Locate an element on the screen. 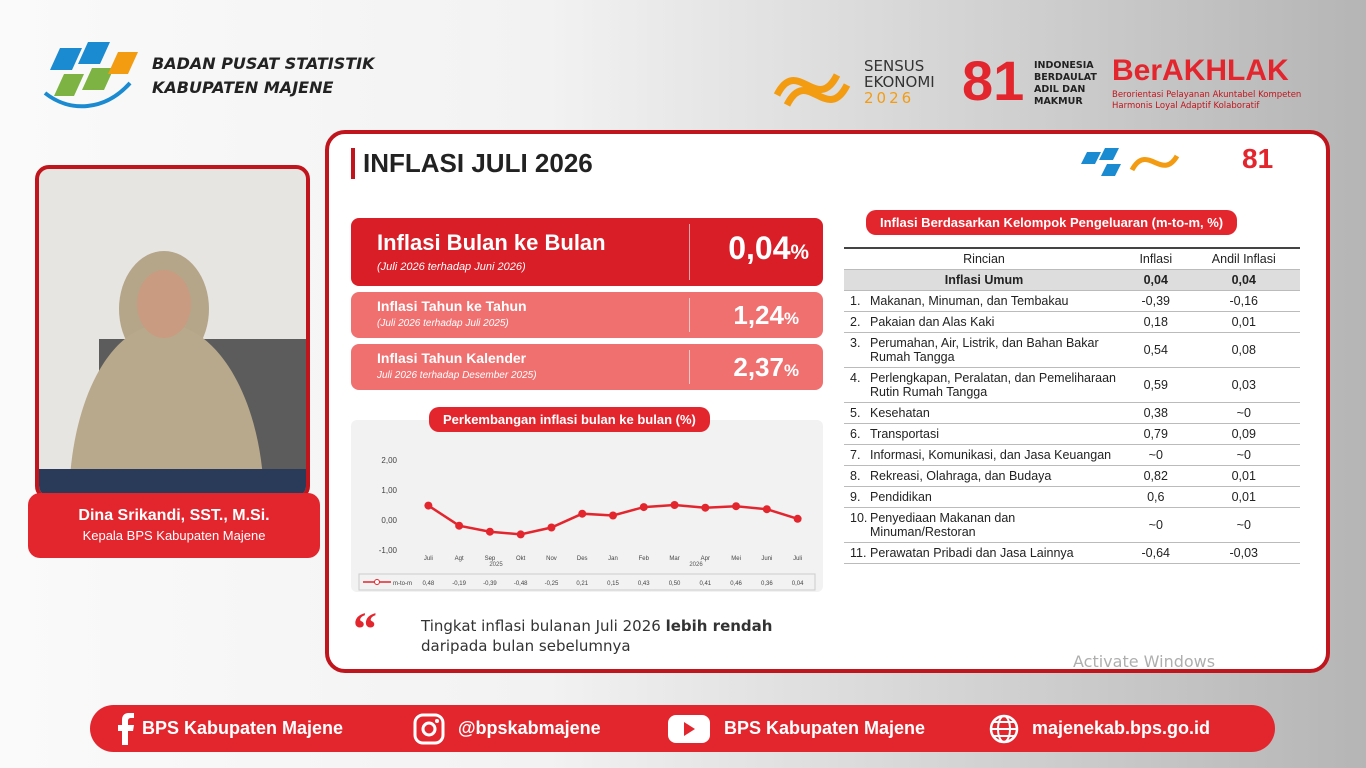 This screenshot has height=768, width=1366. stat-label: Inflasi Tahun ke Tahun is located at coordinates (452, 306).